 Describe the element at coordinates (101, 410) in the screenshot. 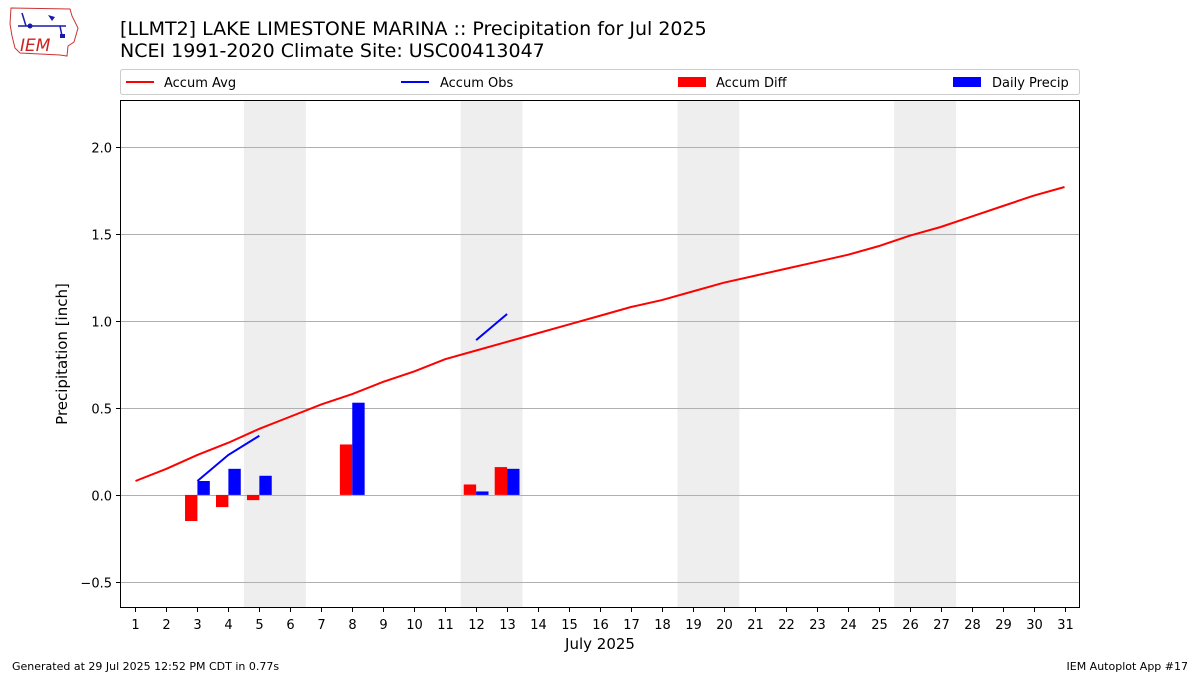

I see `y-tick-label: 0.5` at that location.